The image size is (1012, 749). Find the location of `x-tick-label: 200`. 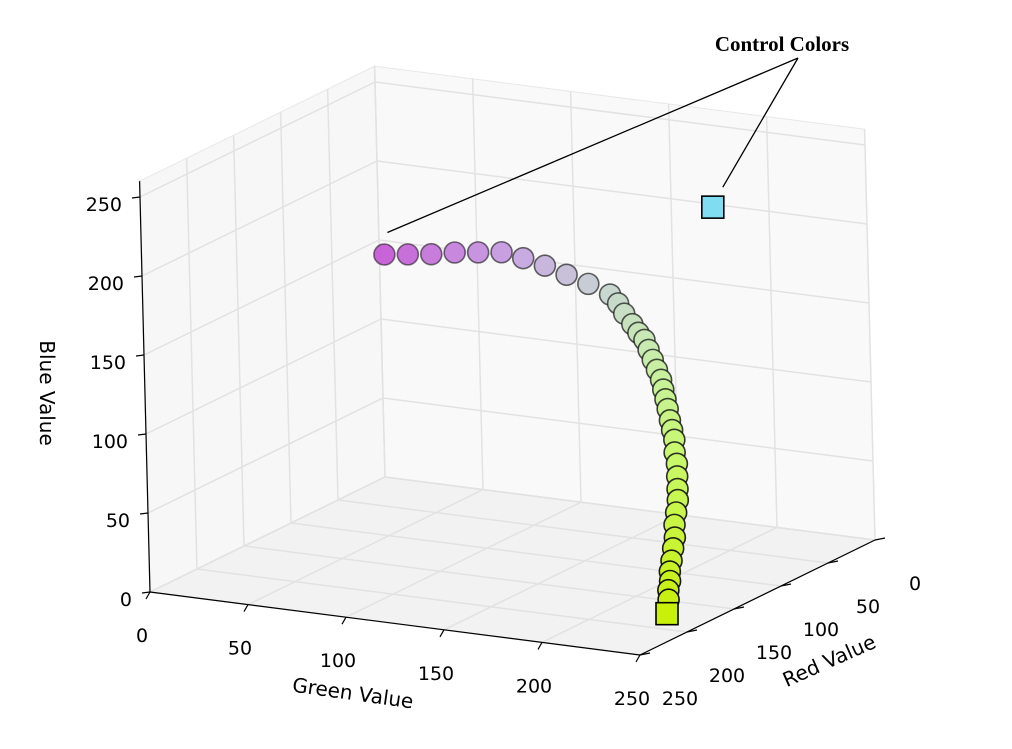

x-tick-label: 200 is located at coordinates (727, 676).